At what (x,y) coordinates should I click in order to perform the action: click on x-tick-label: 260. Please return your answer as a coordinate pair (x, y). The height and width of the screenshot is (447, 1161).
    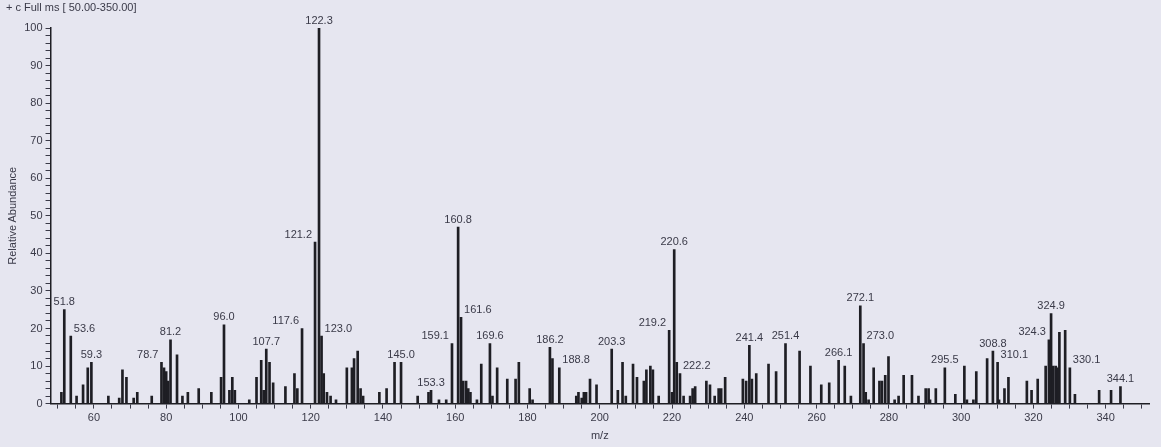
    Looking at the image, I should click on (816, 417).